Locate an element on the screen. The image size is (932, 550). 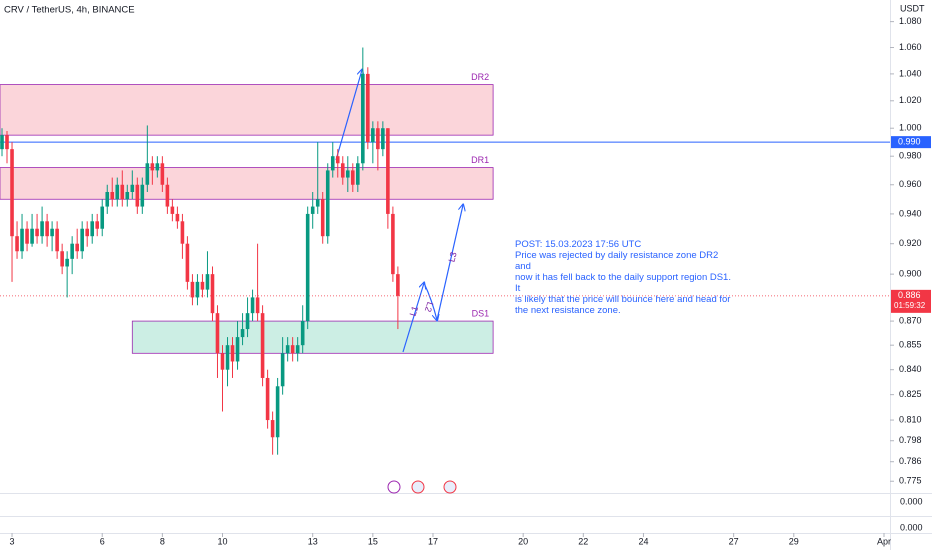
y-tick-label: 1.020 is located at coordinates (910, 100).